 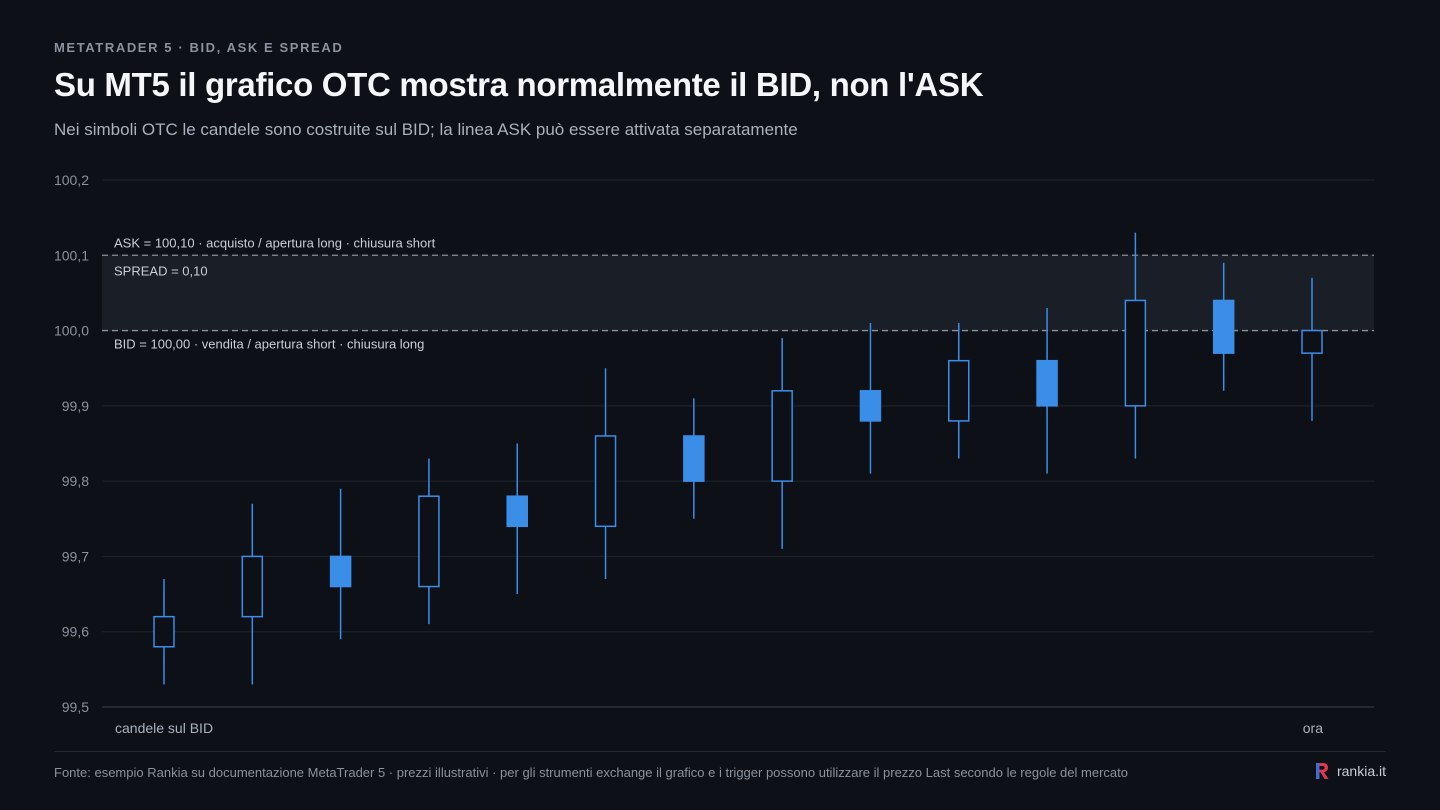 What do you see at coordinates (75, 556) in the screenshot?
I see `y-tick-label: 99,7` at bounding box center [75, 556].